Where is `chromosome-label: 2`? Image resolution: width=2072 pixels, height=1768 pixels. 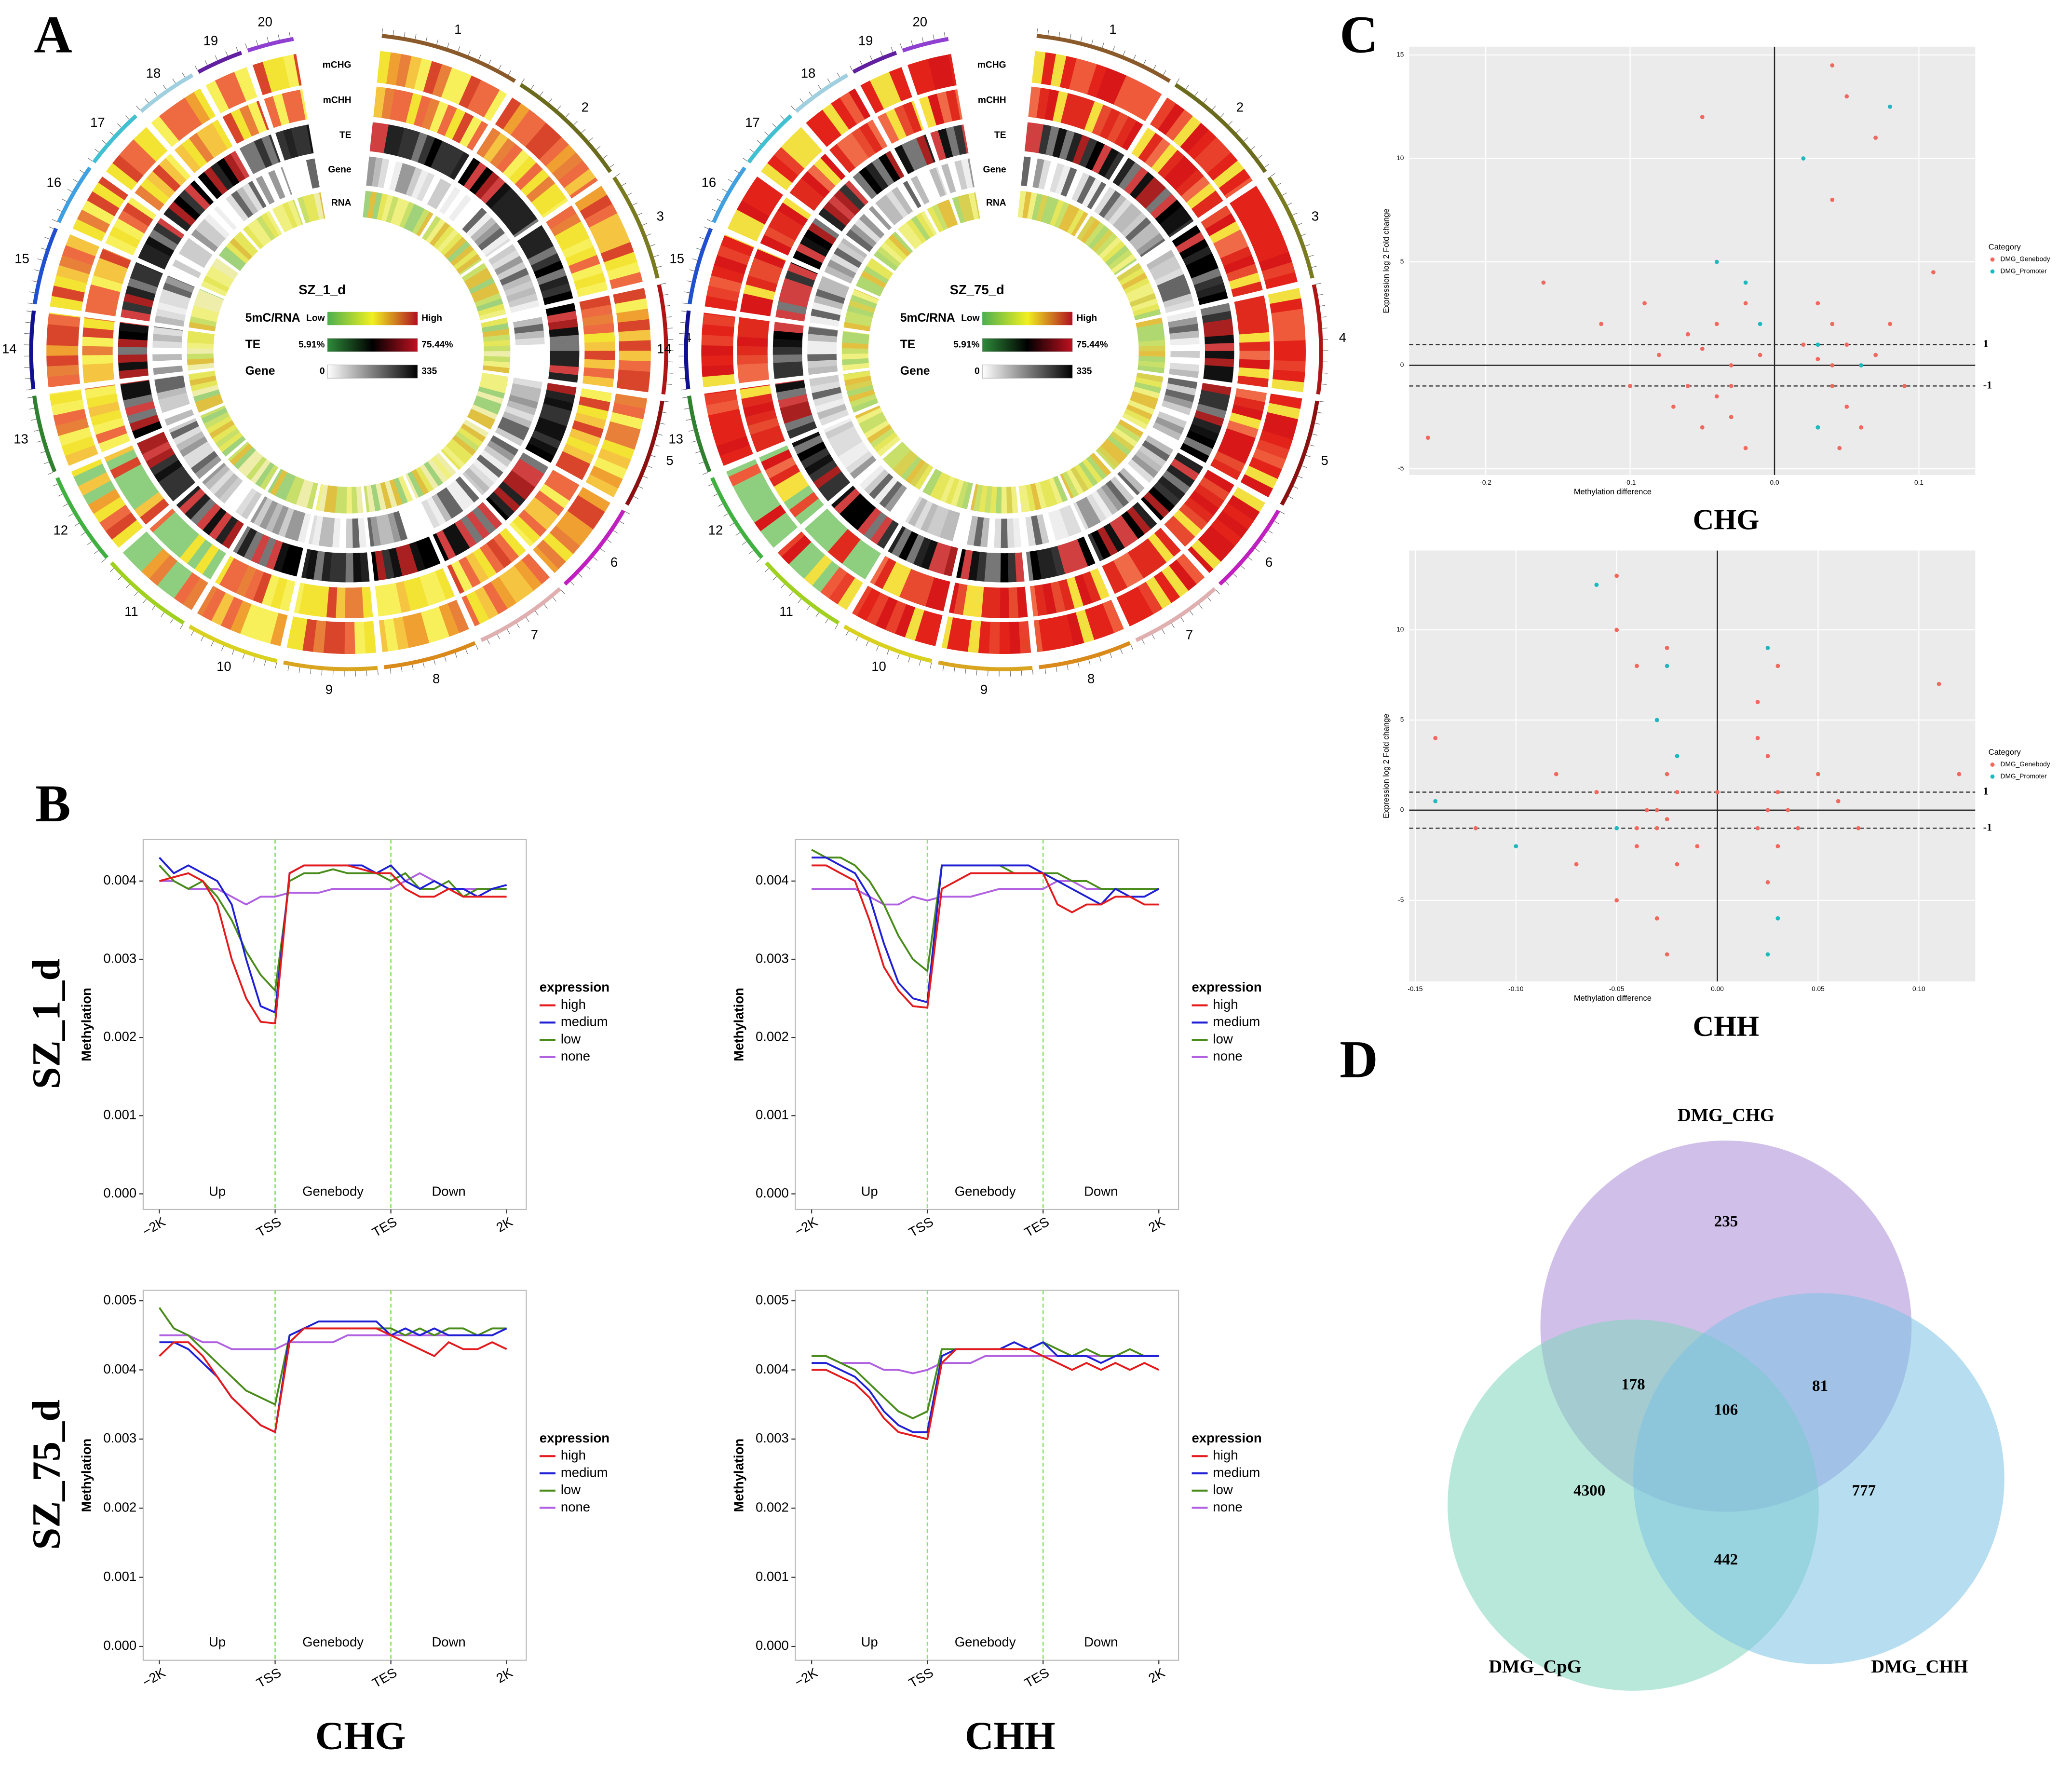
chromosome-label: 2 is located at coordinates (585, 106).